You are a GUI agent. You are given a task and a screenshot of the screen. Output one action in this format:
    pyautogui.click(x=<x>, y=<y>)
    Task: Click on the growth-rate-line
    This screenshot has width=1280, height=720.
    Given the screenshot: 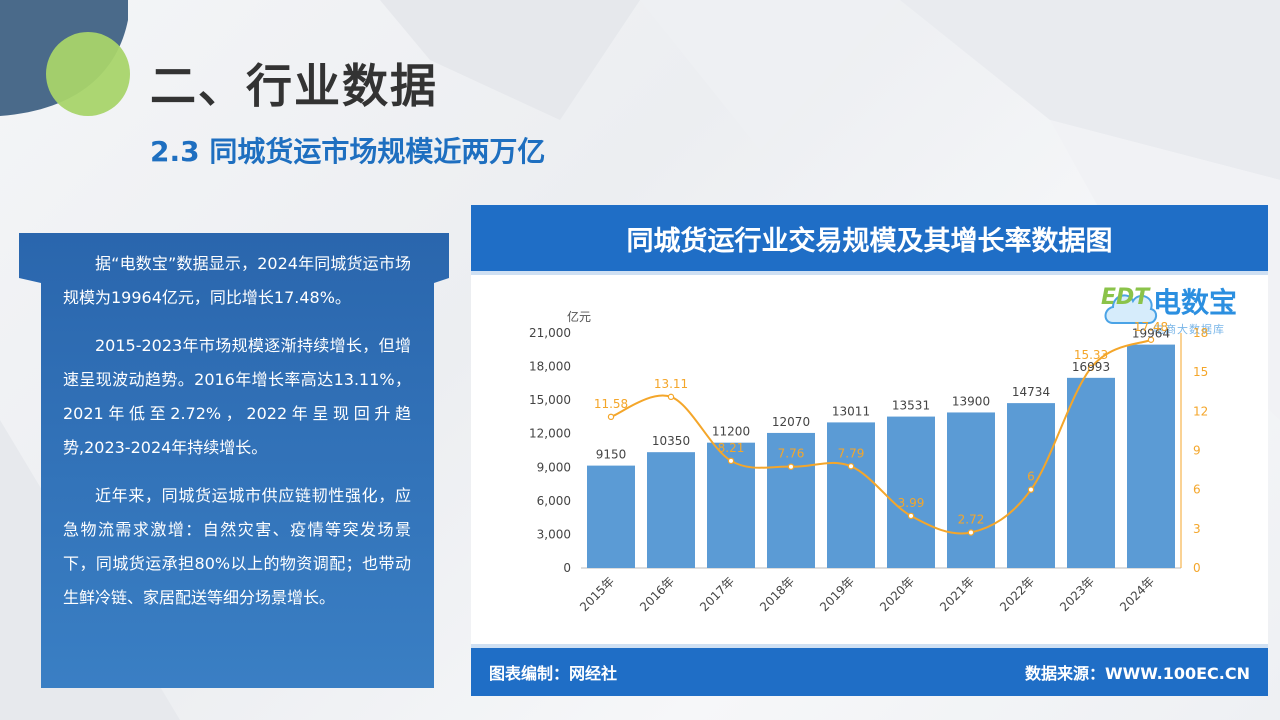 What is the action you would take?
    pyautogui.click(x=881, y=436)
    